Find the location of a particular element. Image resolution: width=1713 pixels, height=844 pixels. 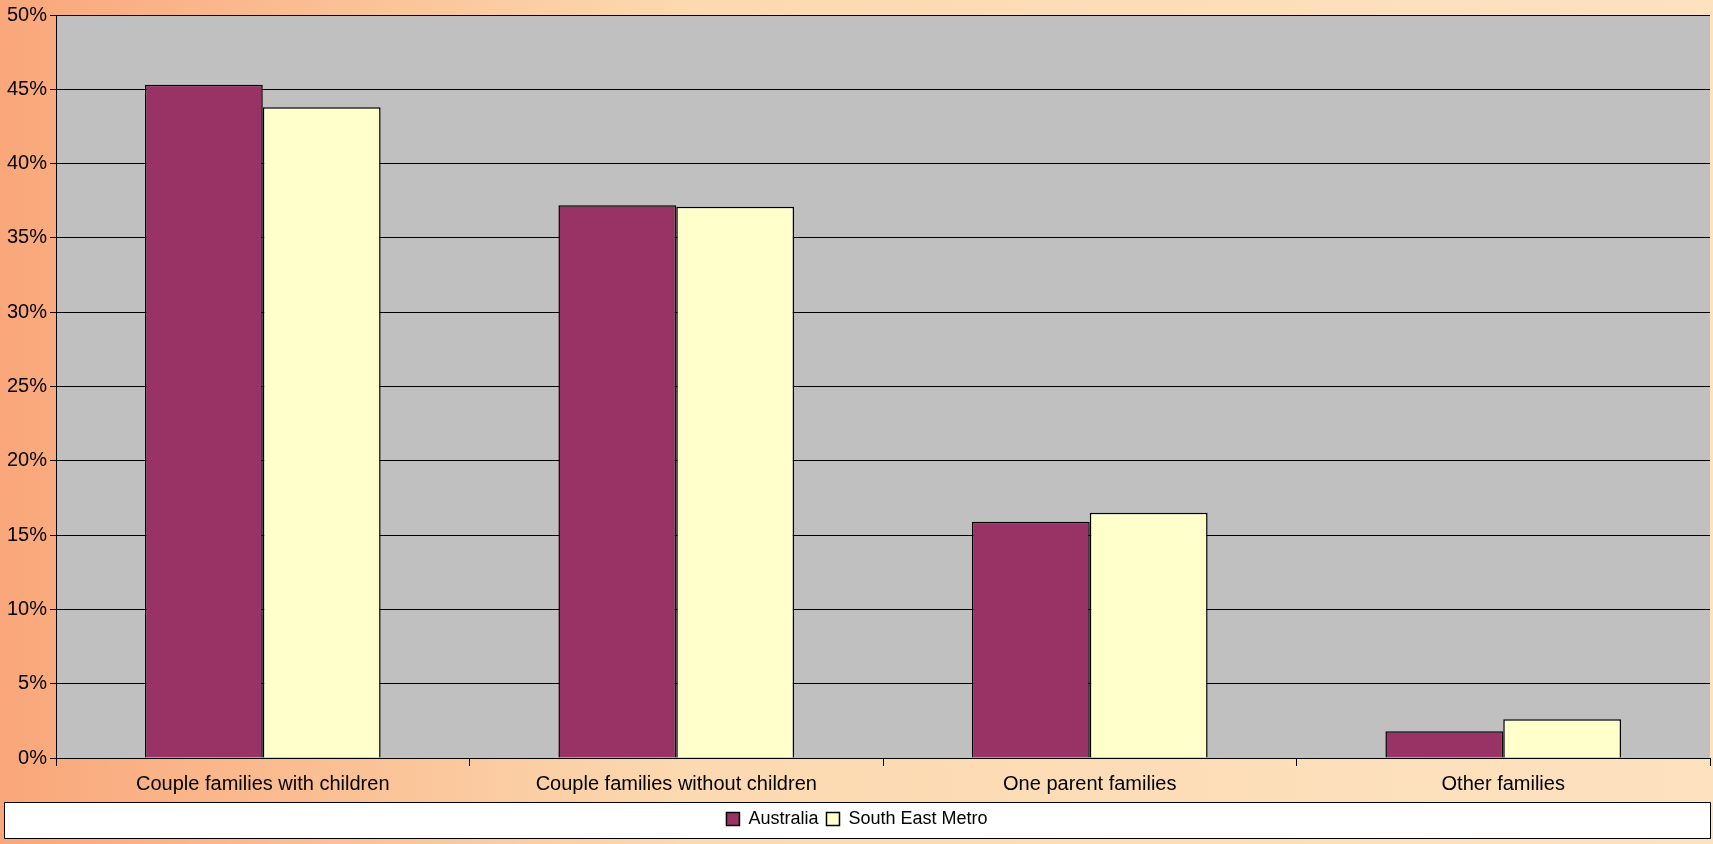

y-tick-label: 5% is located at coordinates (33, 682).